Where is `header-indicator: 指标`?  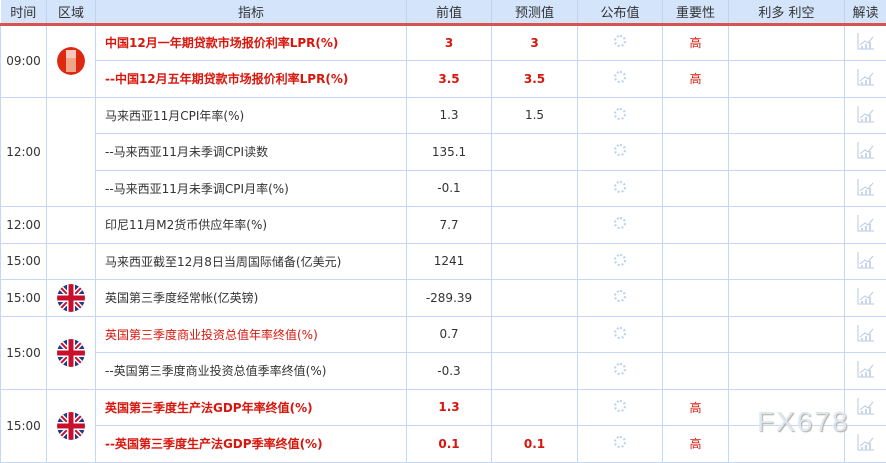
header-indicator: 指标 is located at coordinates (251, 12).